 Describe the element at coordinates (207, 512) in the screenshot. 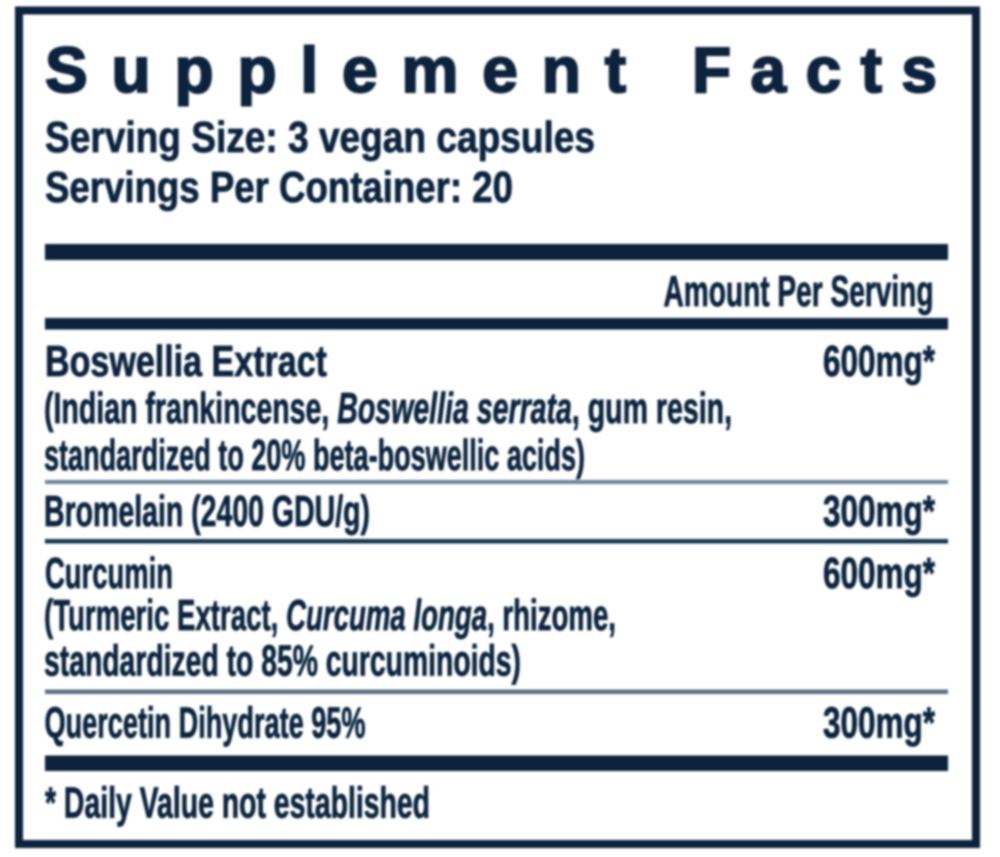

I see `svg-text: Bromelain (2400 GDU/g)` at that location.